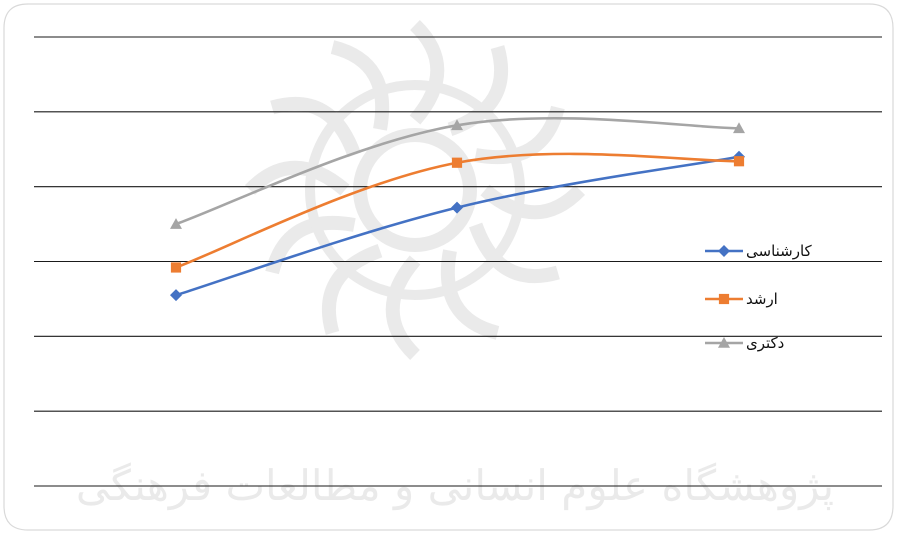  I want to click on legend-entry: ارشد, so click(741, 299).